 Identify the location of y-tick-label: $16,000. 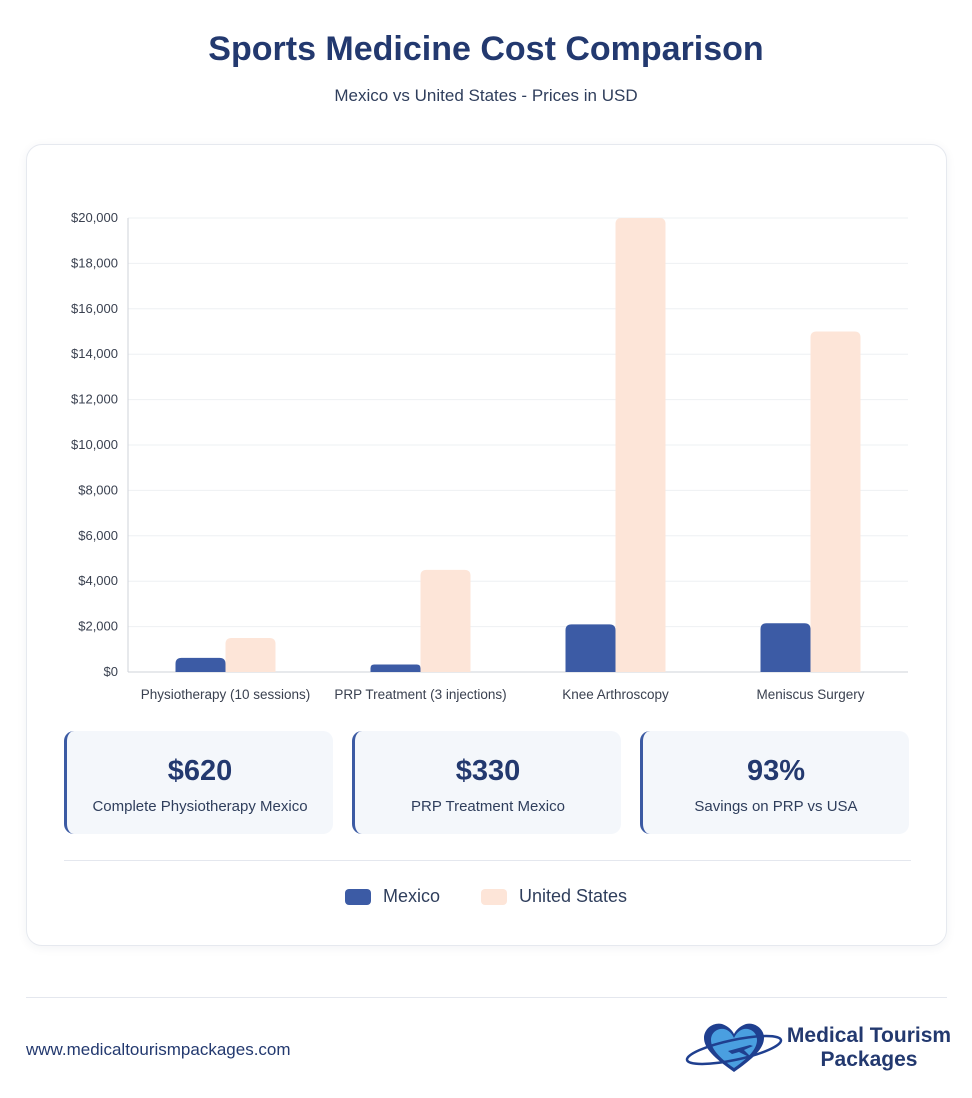
(94, 308).